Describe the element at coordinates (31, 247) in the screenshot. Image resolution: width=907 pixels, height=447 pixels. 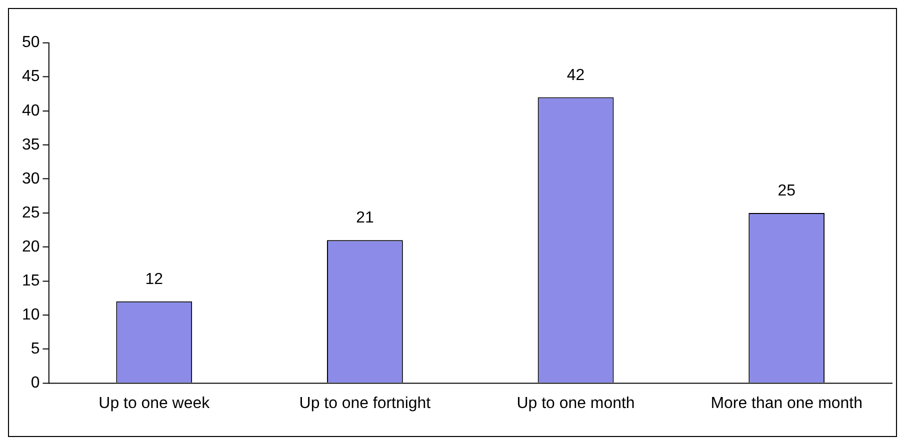
I see `y-tick-label: 20` at that location.